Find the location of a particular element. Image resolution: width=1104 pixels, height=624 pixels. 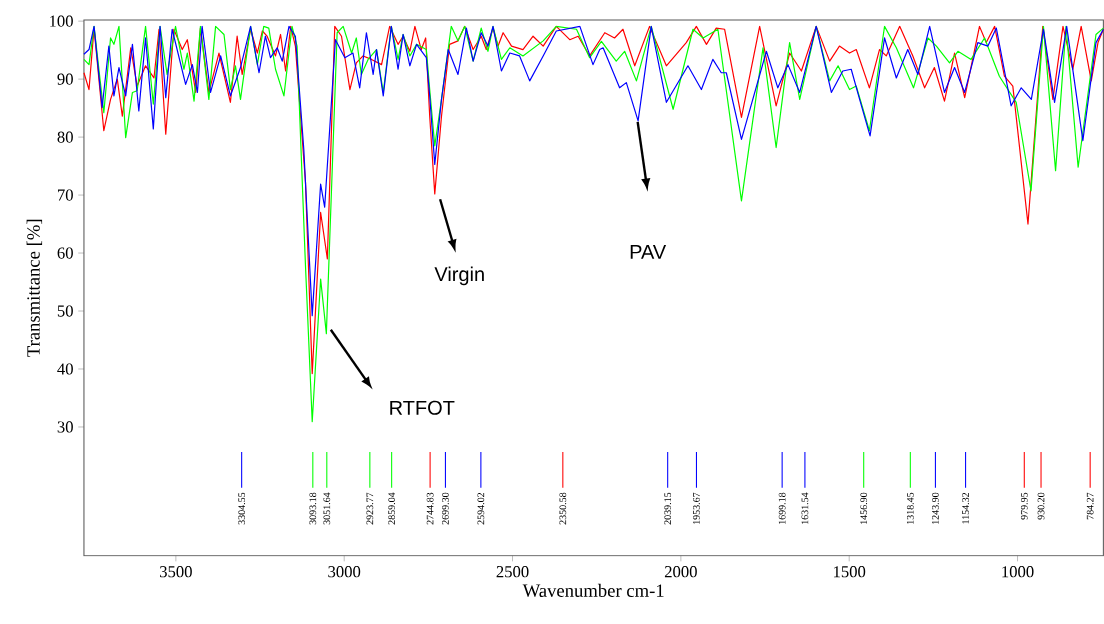

x-tick-label: 1500 is located at coordinates (850, 572).